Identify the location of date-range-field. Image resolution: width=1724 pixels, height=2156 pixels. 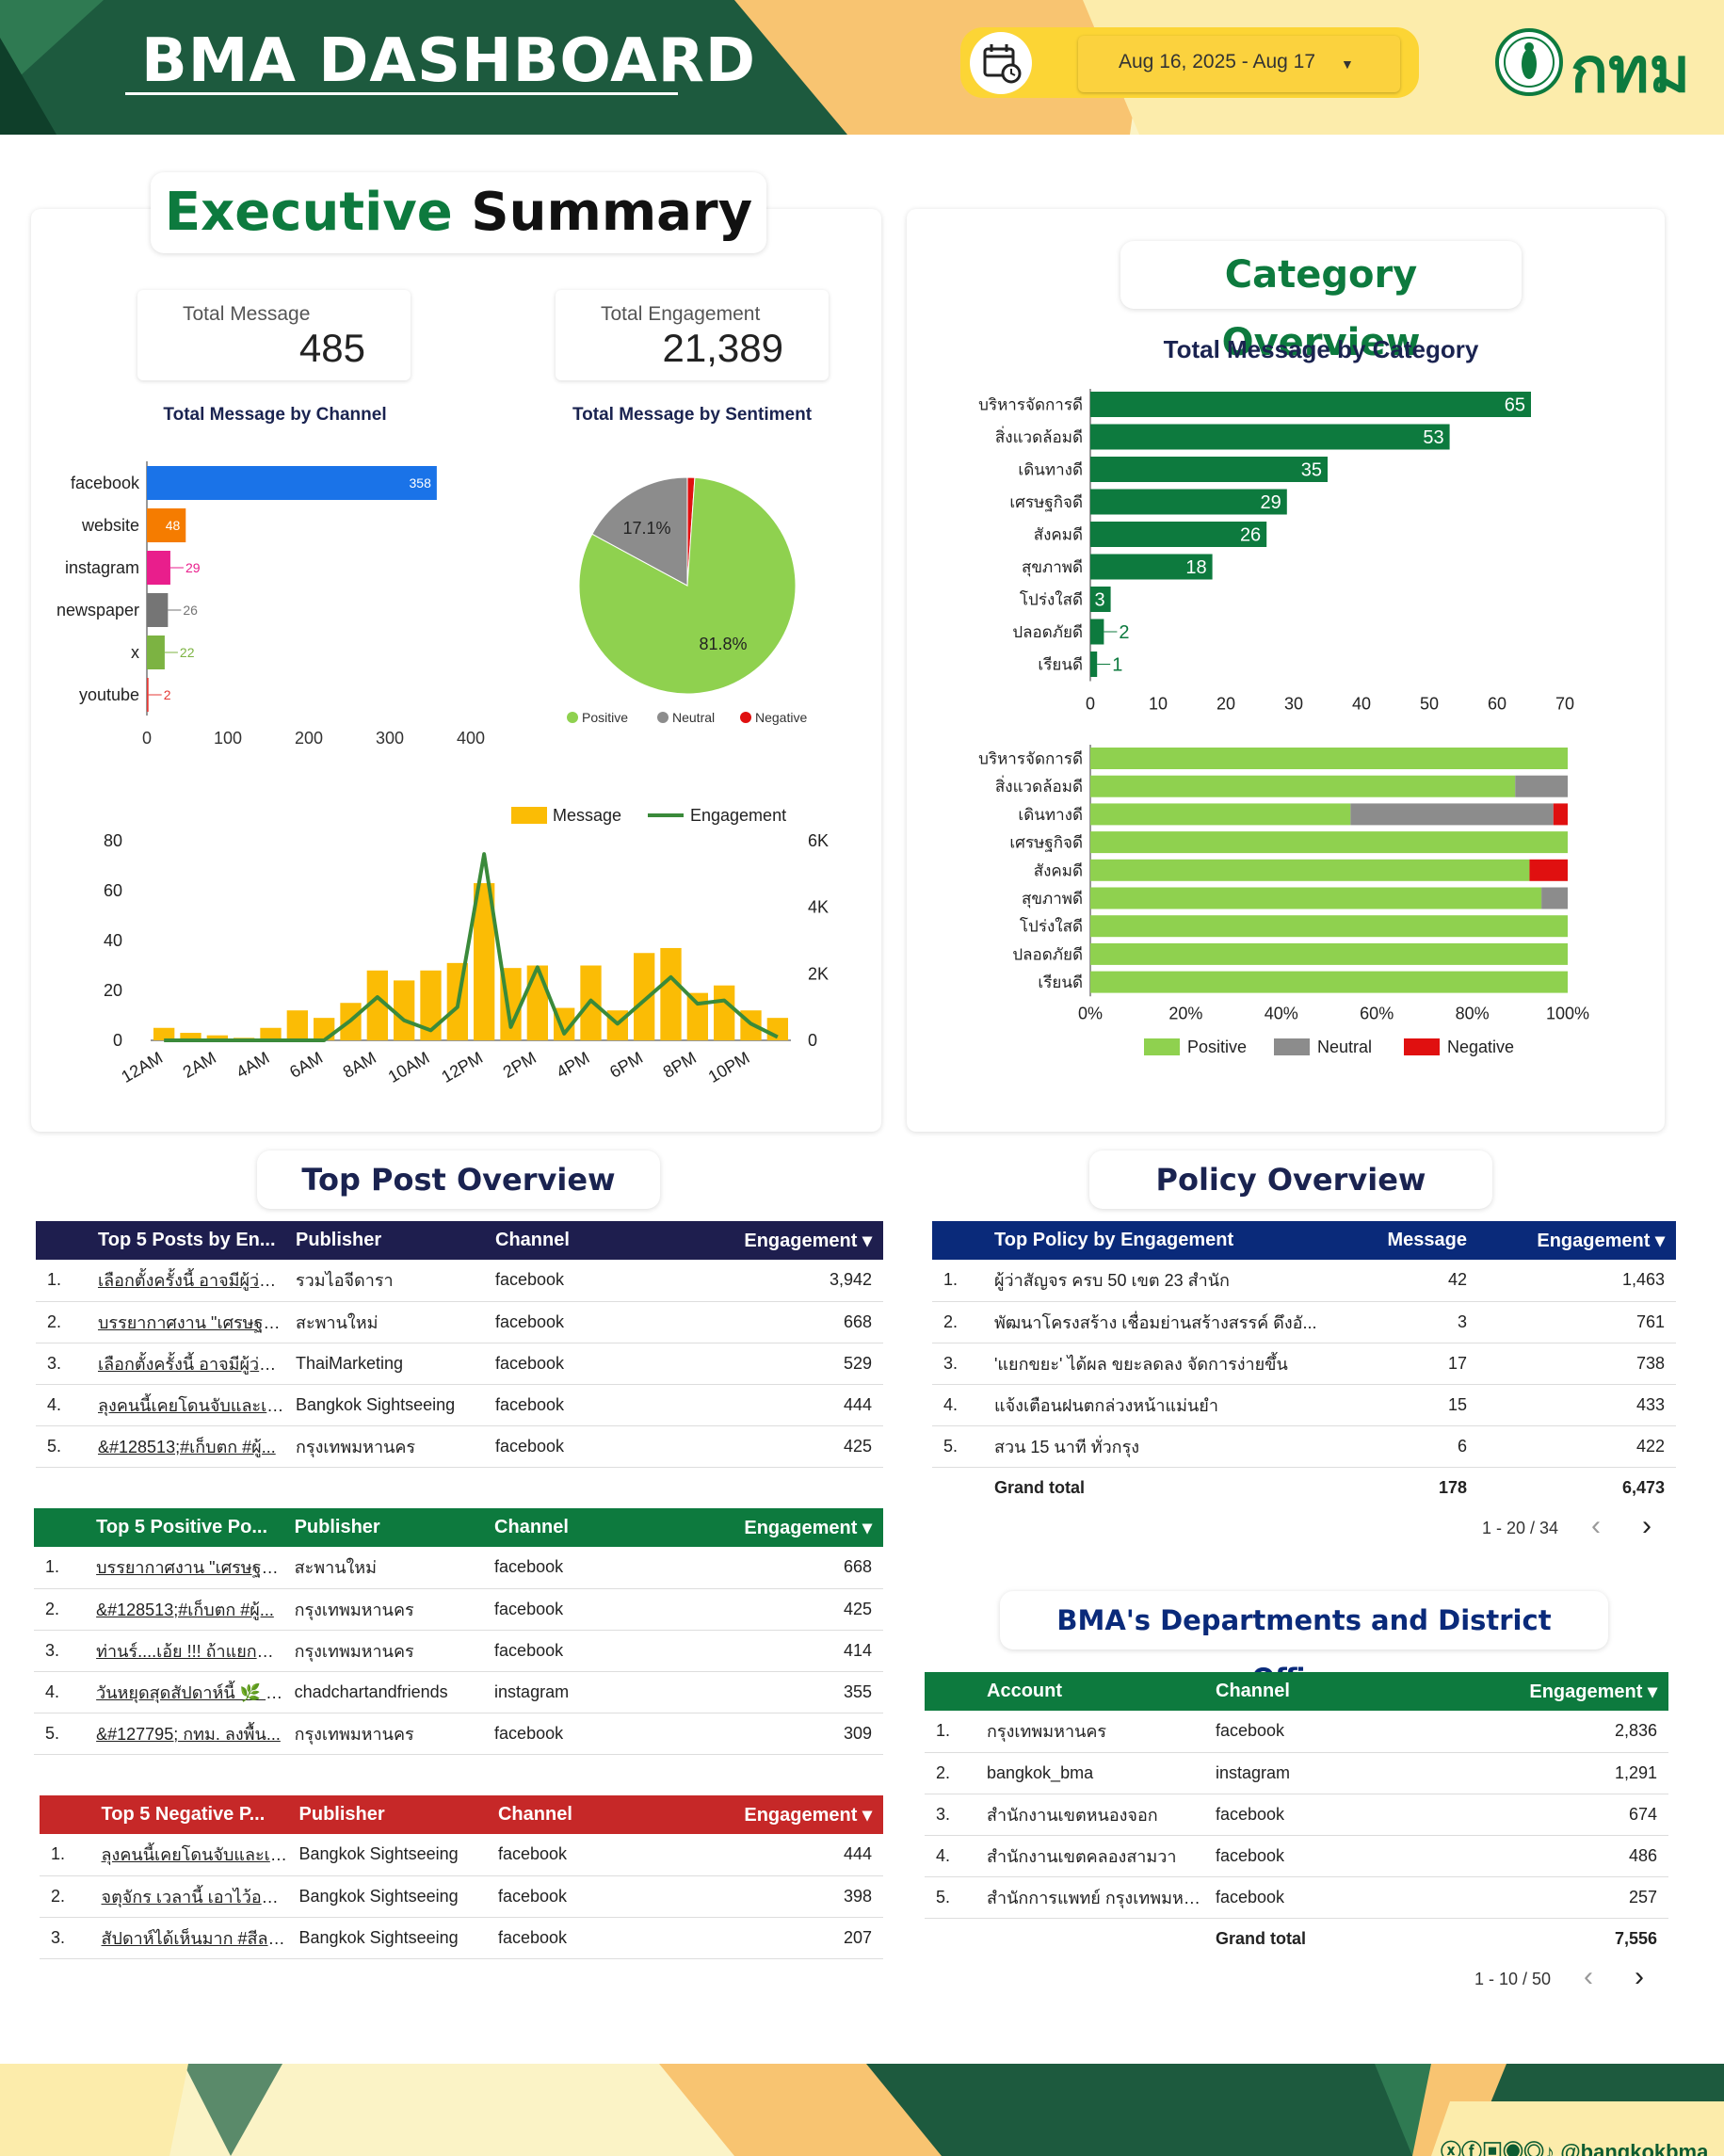
(1239, 64).